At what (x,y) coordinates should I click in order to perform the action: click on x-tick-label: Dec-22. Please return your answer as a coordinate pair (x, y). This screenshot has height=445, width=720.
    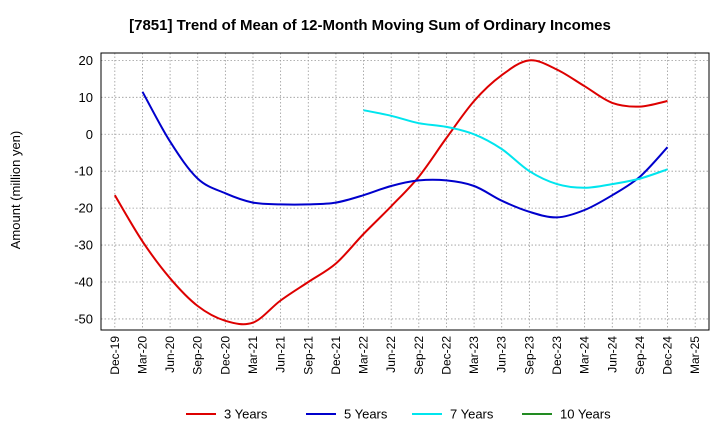
    Looking at the image, I should click on (446, 355).